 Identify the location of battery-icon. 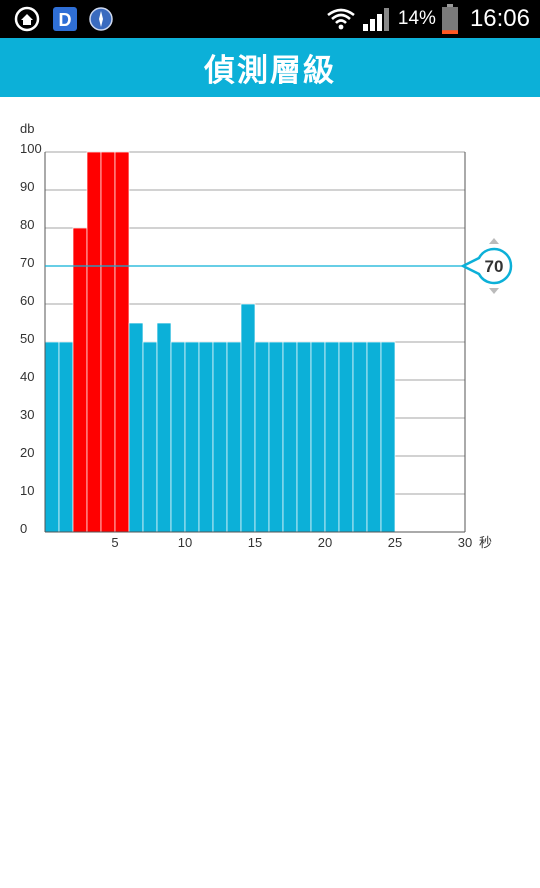
(449, 19).